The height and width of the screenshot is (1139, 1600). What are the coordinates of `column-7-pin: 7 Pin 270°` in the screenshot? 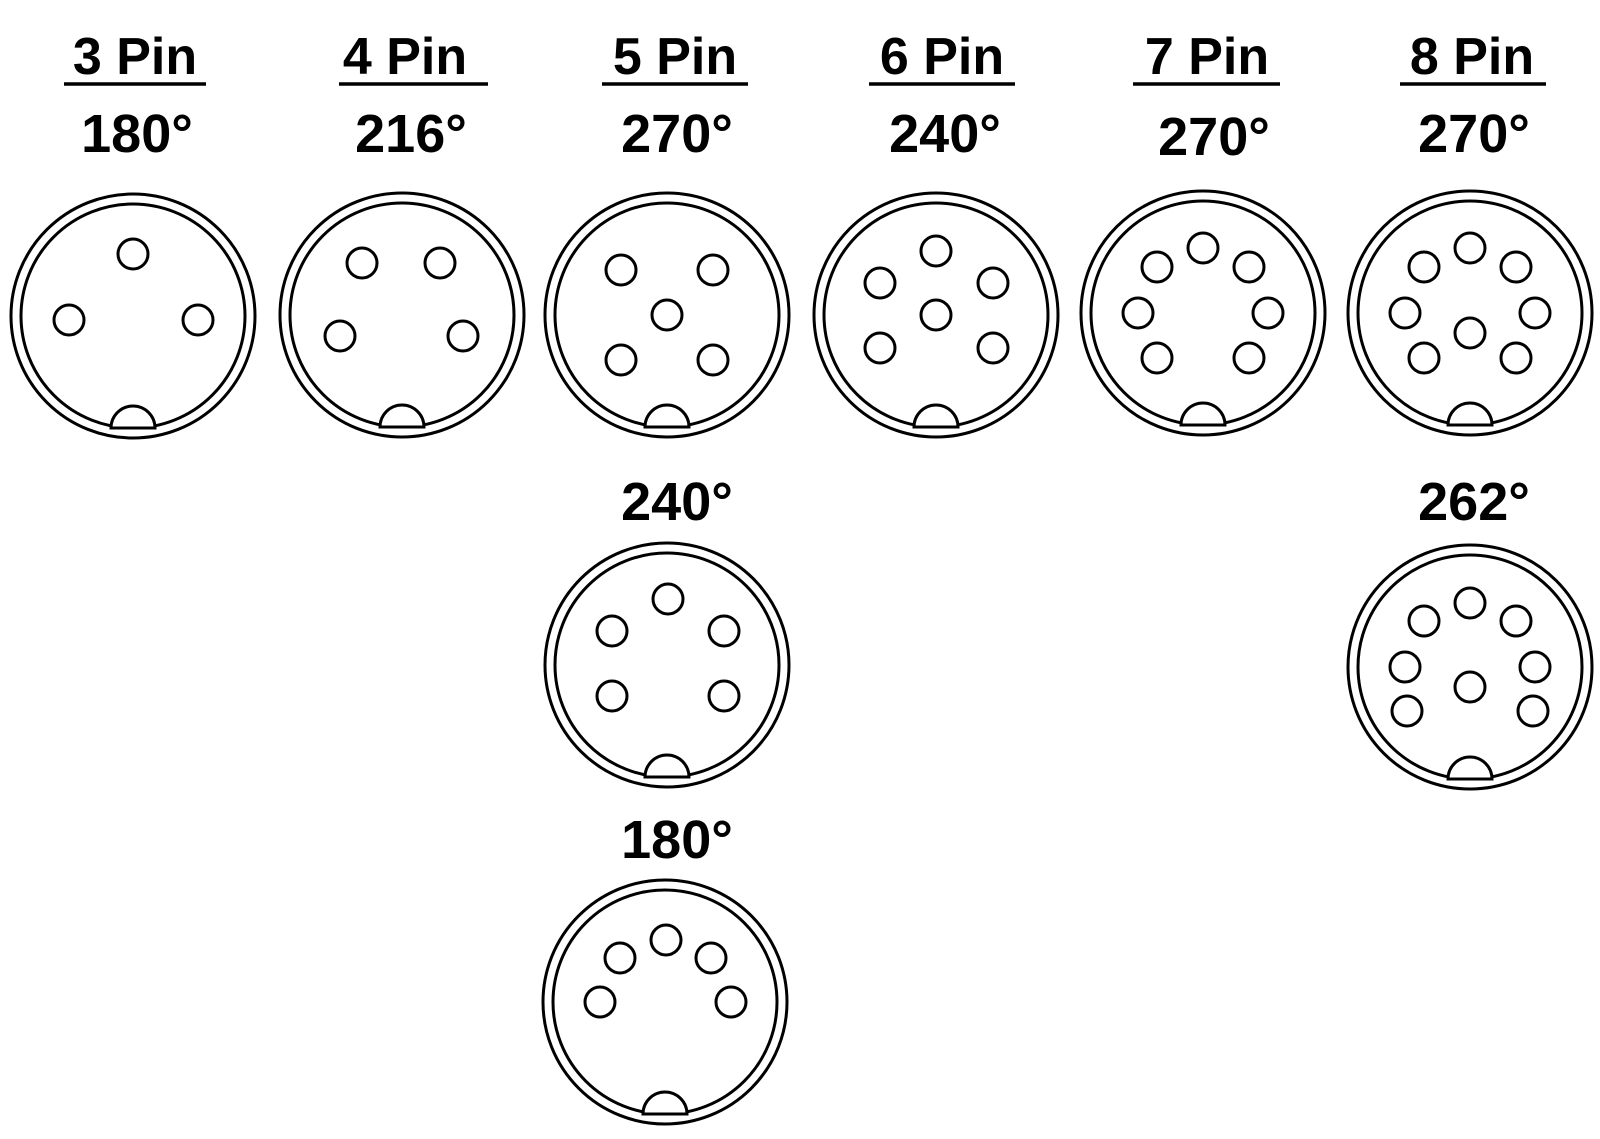 It's located at (1203, 232).